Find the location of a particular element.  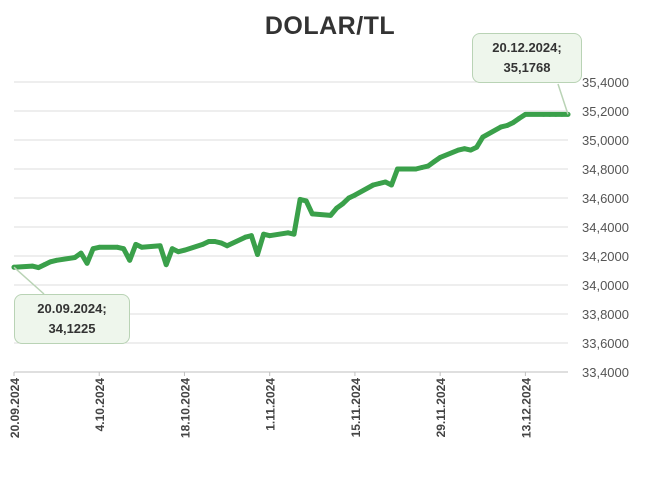

x-tick-label: 29.11.2024 is located at coordinates (441, 408).